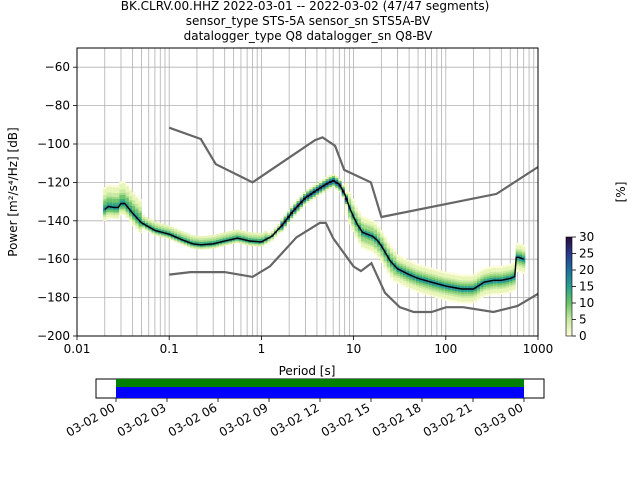 The width and height of the screenshot is (640, 480). I want to click on colorbar-tick-label: 5, so click(583, 320).